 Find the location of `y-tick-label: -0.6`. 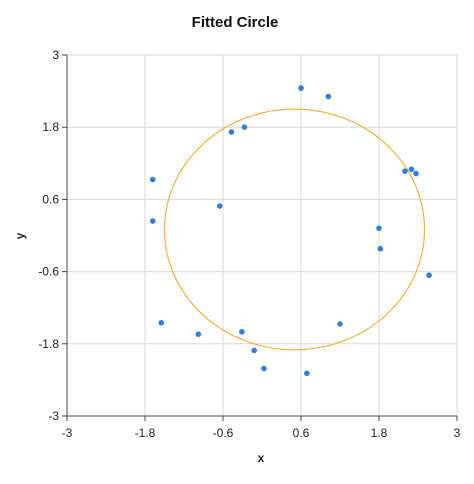

y-tick-label: -0.6 is located at coordinates (48, 272).